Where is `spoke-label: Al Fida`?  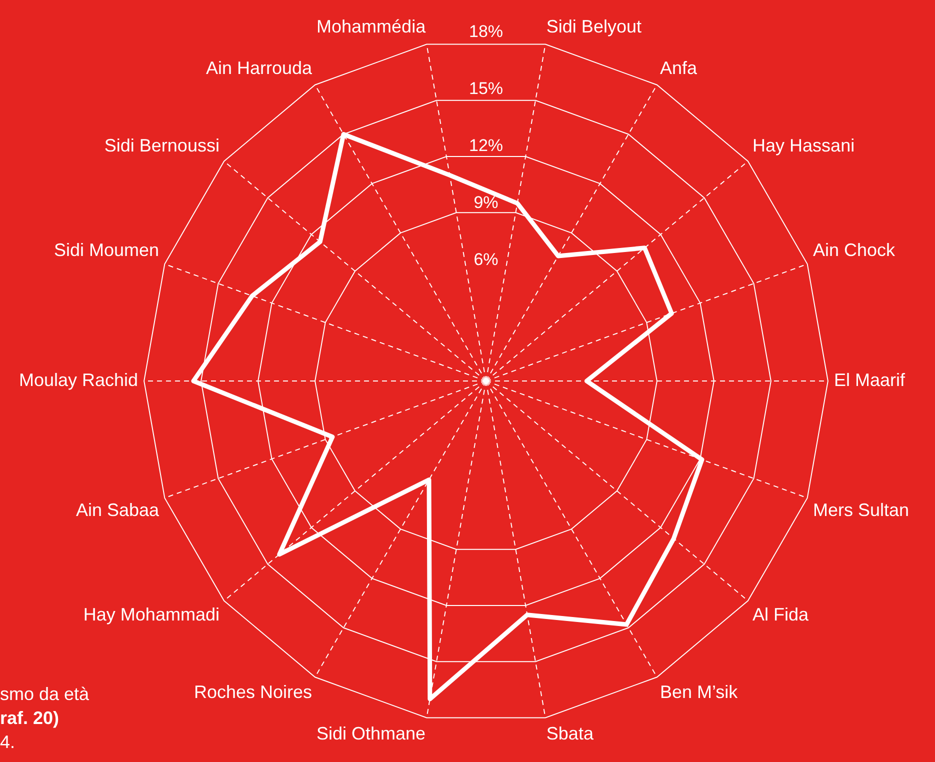
spoke-label: Al Fida is located at coordinates (781, 614).